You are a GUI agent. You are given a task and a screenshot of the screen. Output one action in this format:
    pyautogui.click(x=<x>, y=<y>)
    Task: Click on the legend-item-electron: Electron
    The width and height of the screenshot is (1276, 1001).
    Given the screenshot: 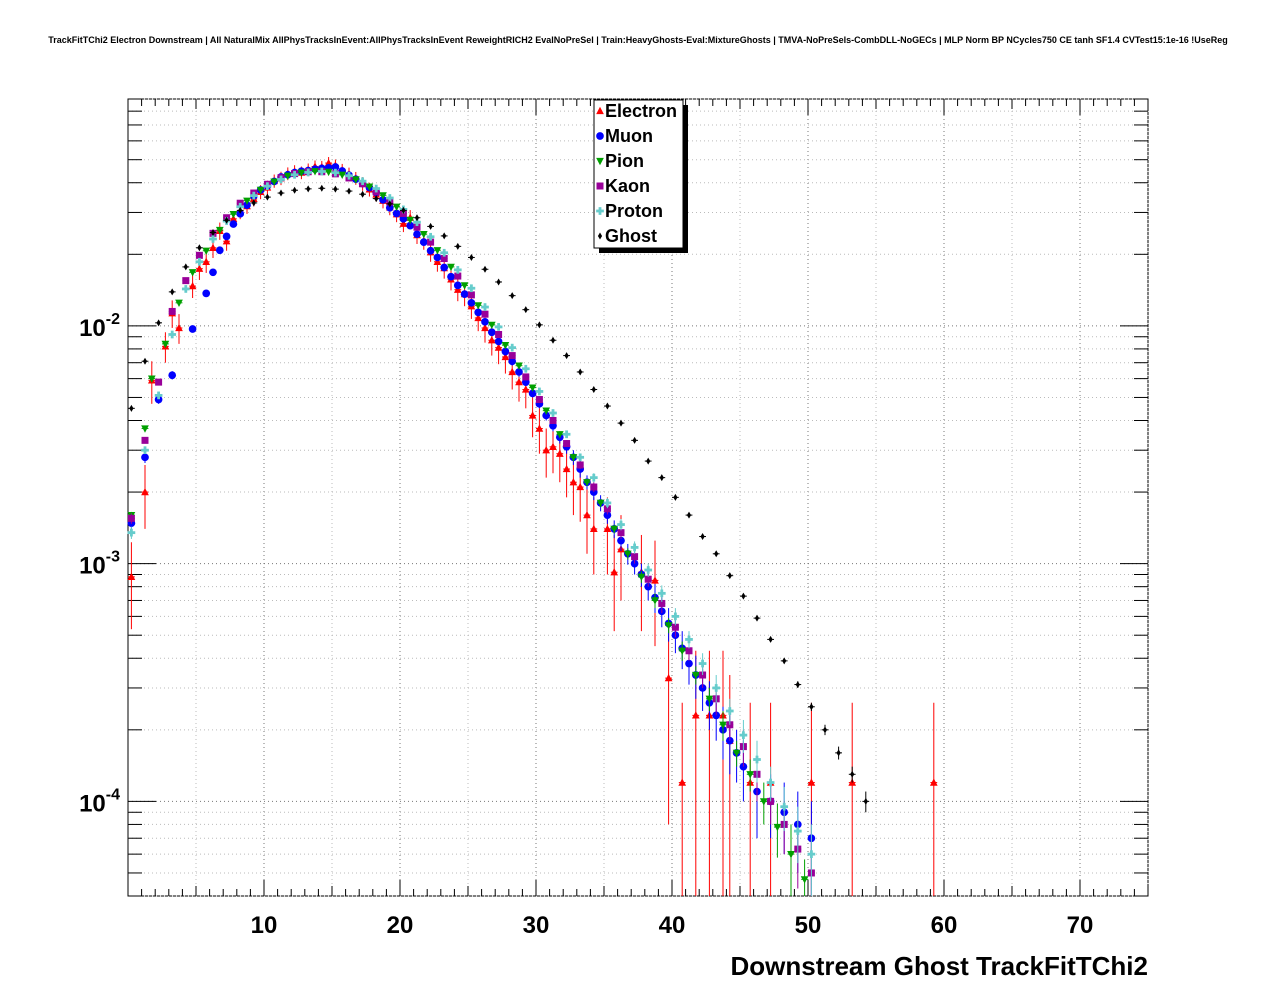 What is the action you would take?
    pyautogui.click(x=636, y=111)
    